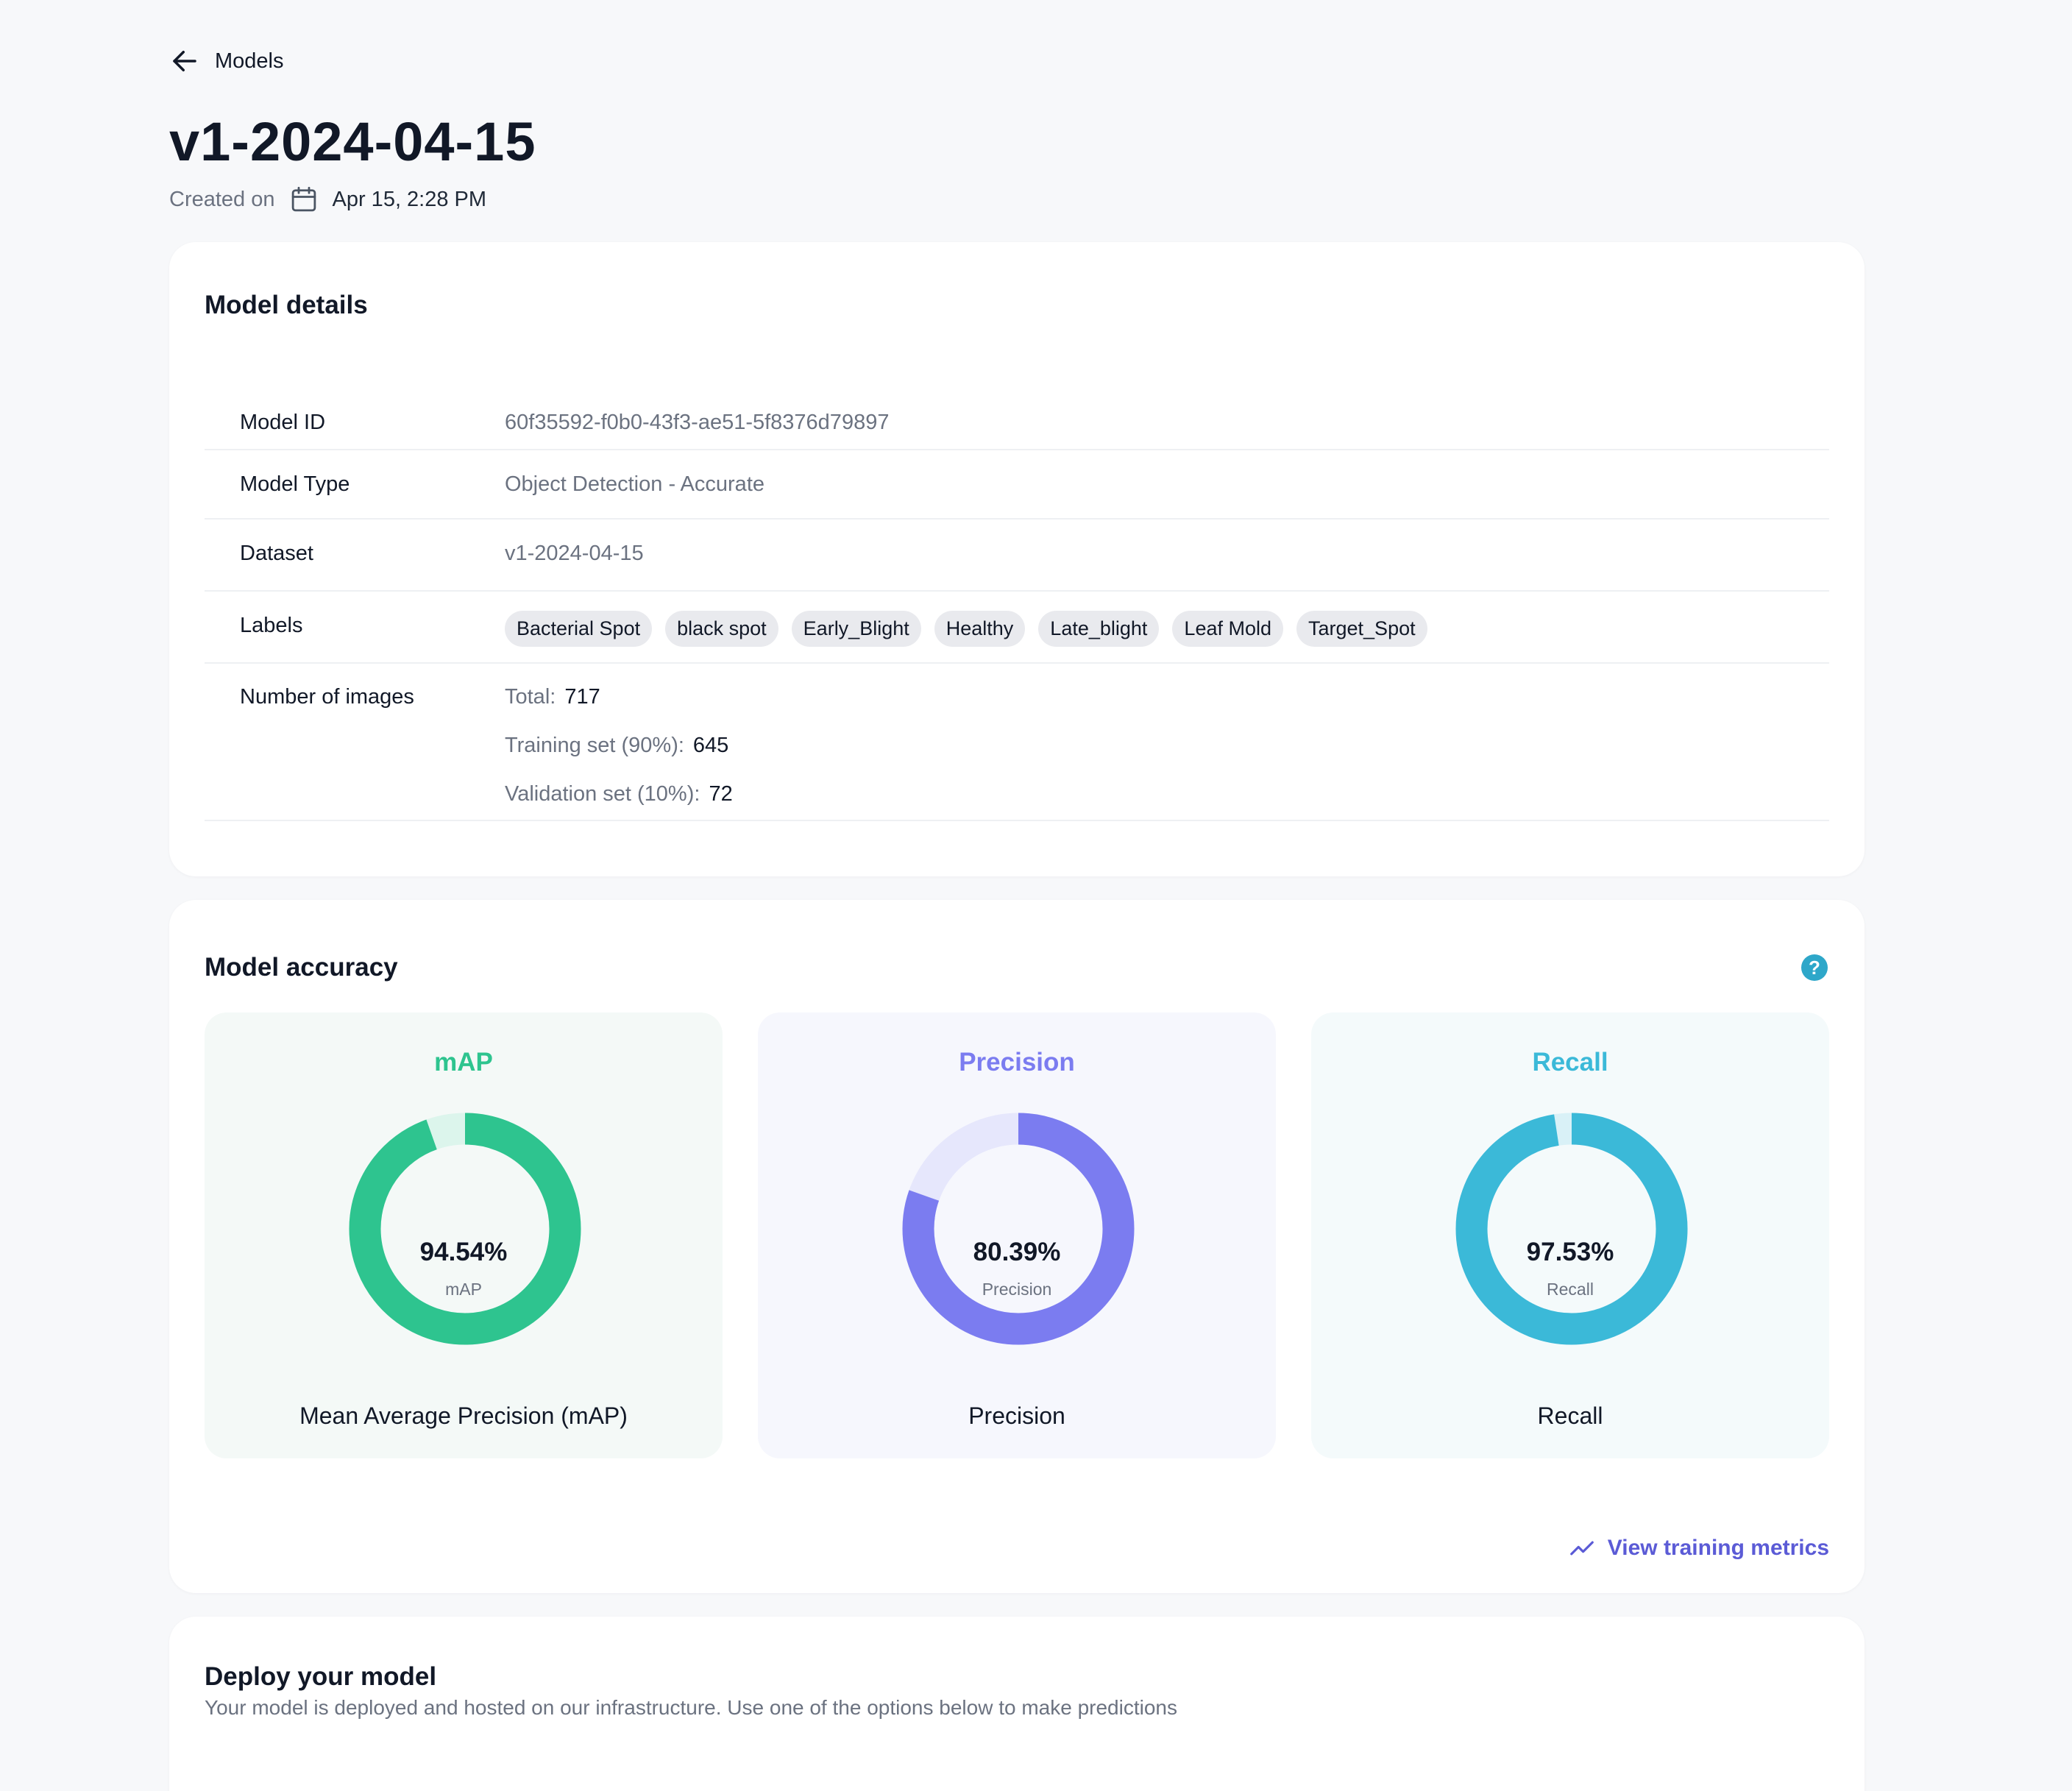 This screenshot has width=2072, height=1791. I want to click on arrow-left-icon, so click(184, 61).